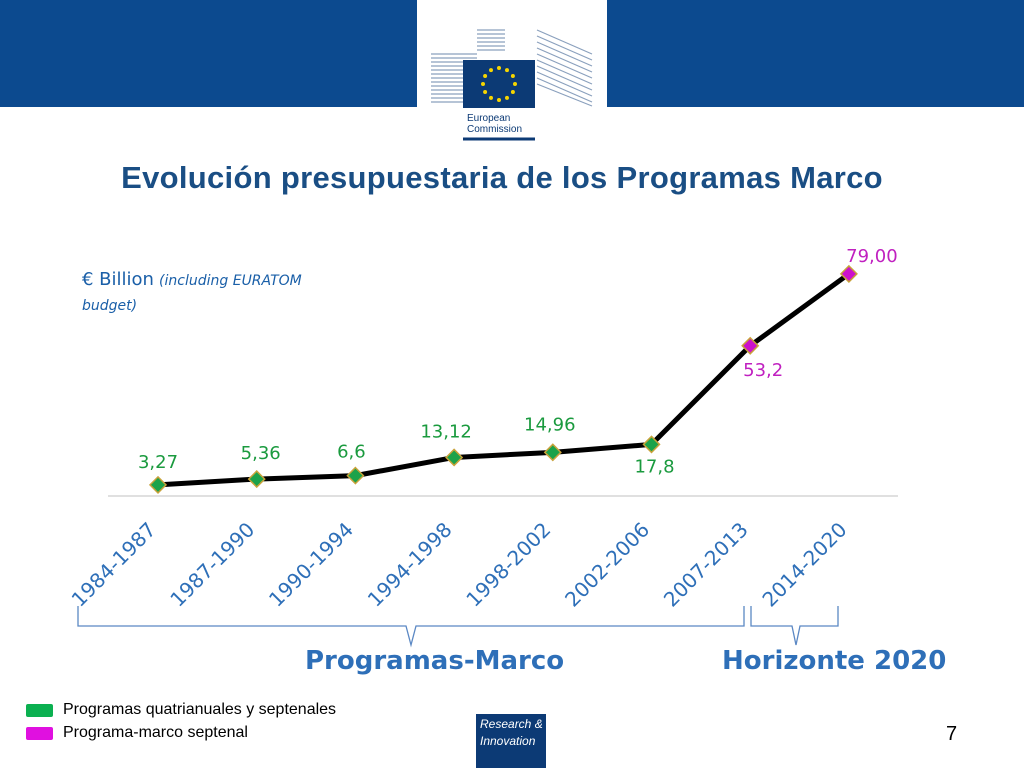  Describe the element at coordinates (411, 627) in the screenshot. I see `bracket-programas-marco` at that location.